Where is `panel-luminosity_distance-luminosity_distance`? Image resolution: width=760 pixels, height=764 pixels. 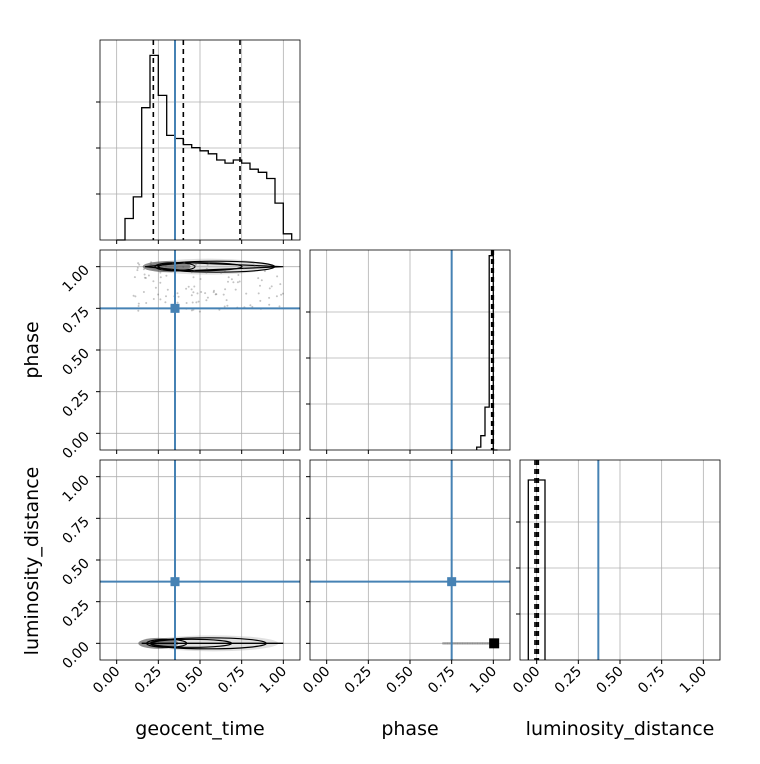
panel-luminosity_distance-luminosity_distance is located at coordinates (620, 560).